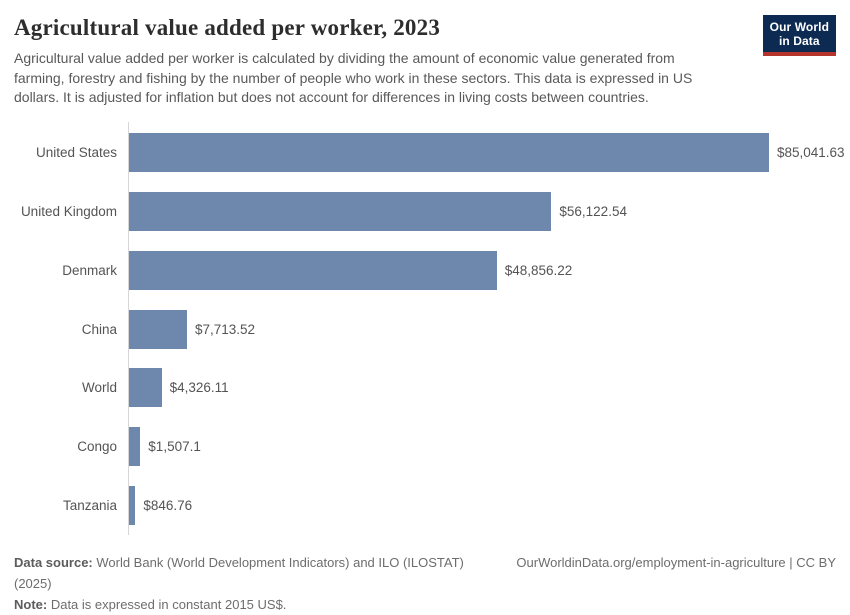 The image size is (850, 615). I want to click on note-label: Note:, so click(31, 604).